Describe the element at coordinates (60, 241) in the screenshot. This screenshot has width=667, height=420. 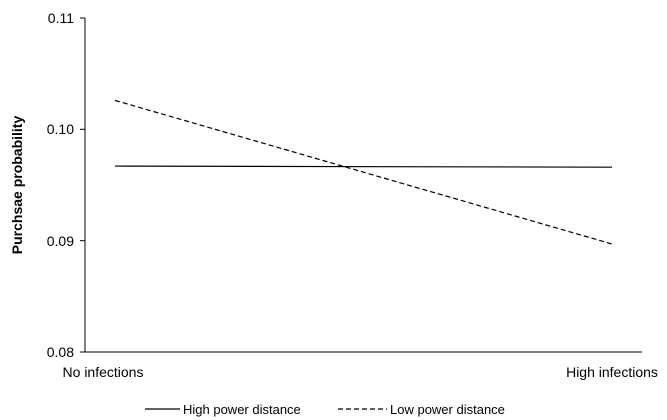
I see `y-tick-label: 0.09` at that location.